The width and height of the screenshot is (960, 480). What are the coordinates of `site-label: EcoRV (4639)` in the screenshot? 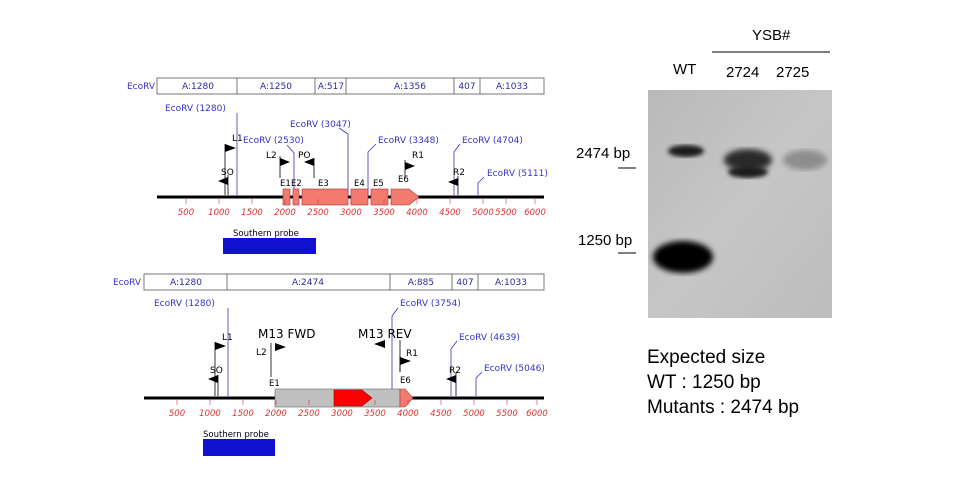 It's located at (489, 338).